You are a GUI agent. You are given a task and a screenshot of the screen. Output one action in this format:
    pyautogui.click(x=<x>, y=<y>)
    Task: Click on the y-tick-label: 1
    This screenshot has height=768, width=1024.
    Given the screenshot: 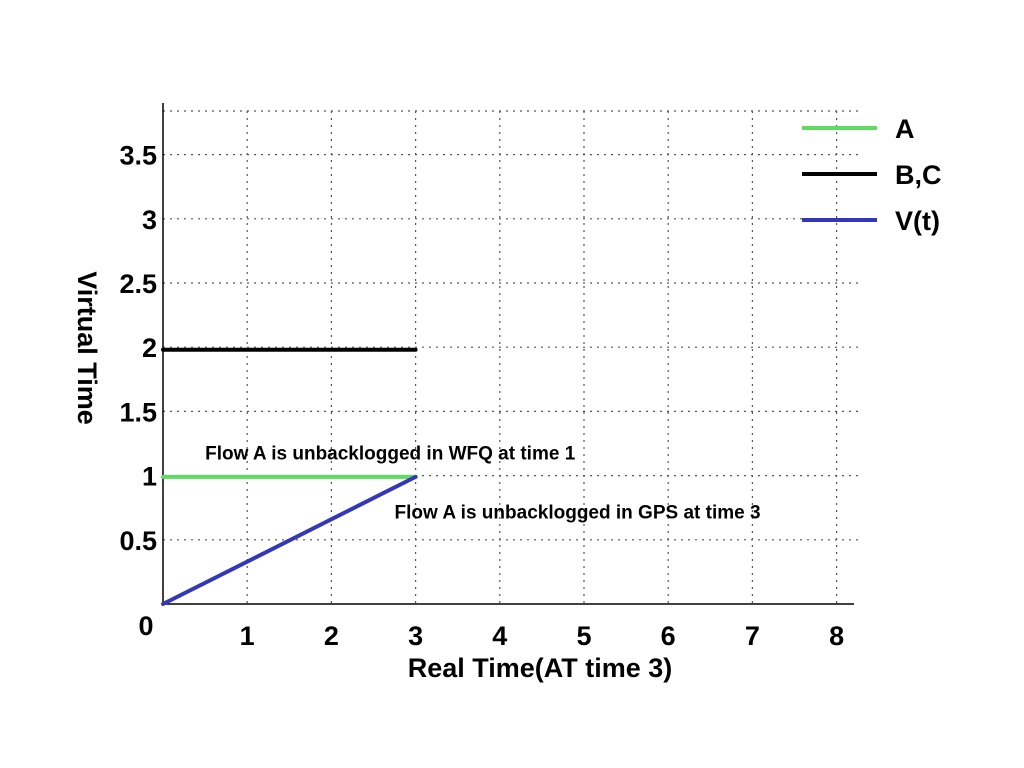 What is the action you would take?
    pyautogui.click(x=149, y=477)
    